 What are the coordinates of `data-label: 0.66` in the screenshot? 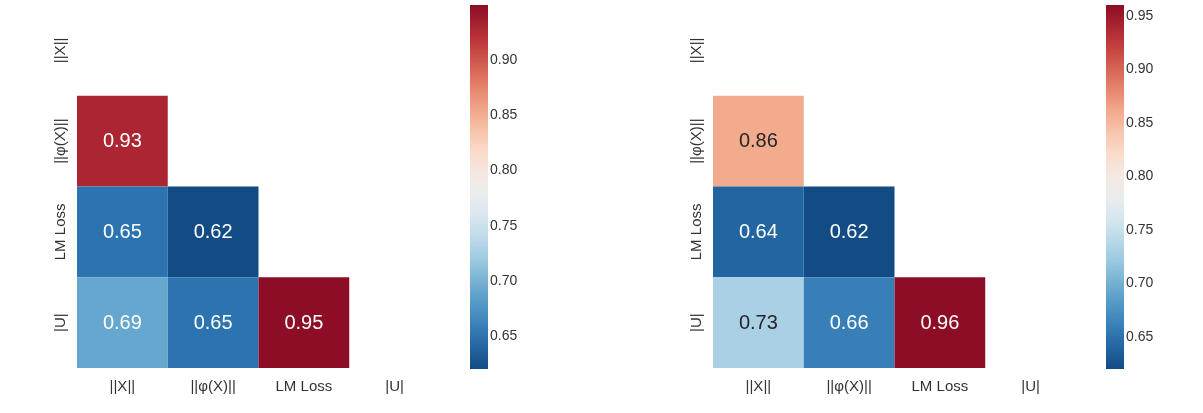 It's located at (849, 321).